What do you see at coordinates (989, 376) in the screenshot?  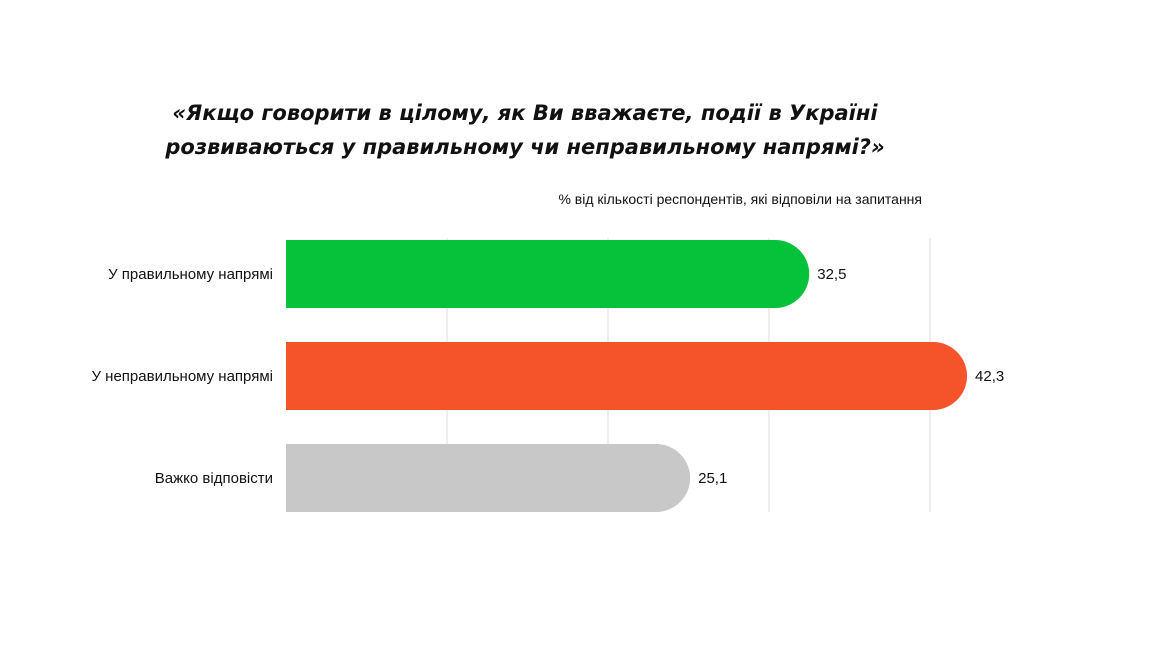 I see `value-label: 42,3` at bounding box center [989, 376].